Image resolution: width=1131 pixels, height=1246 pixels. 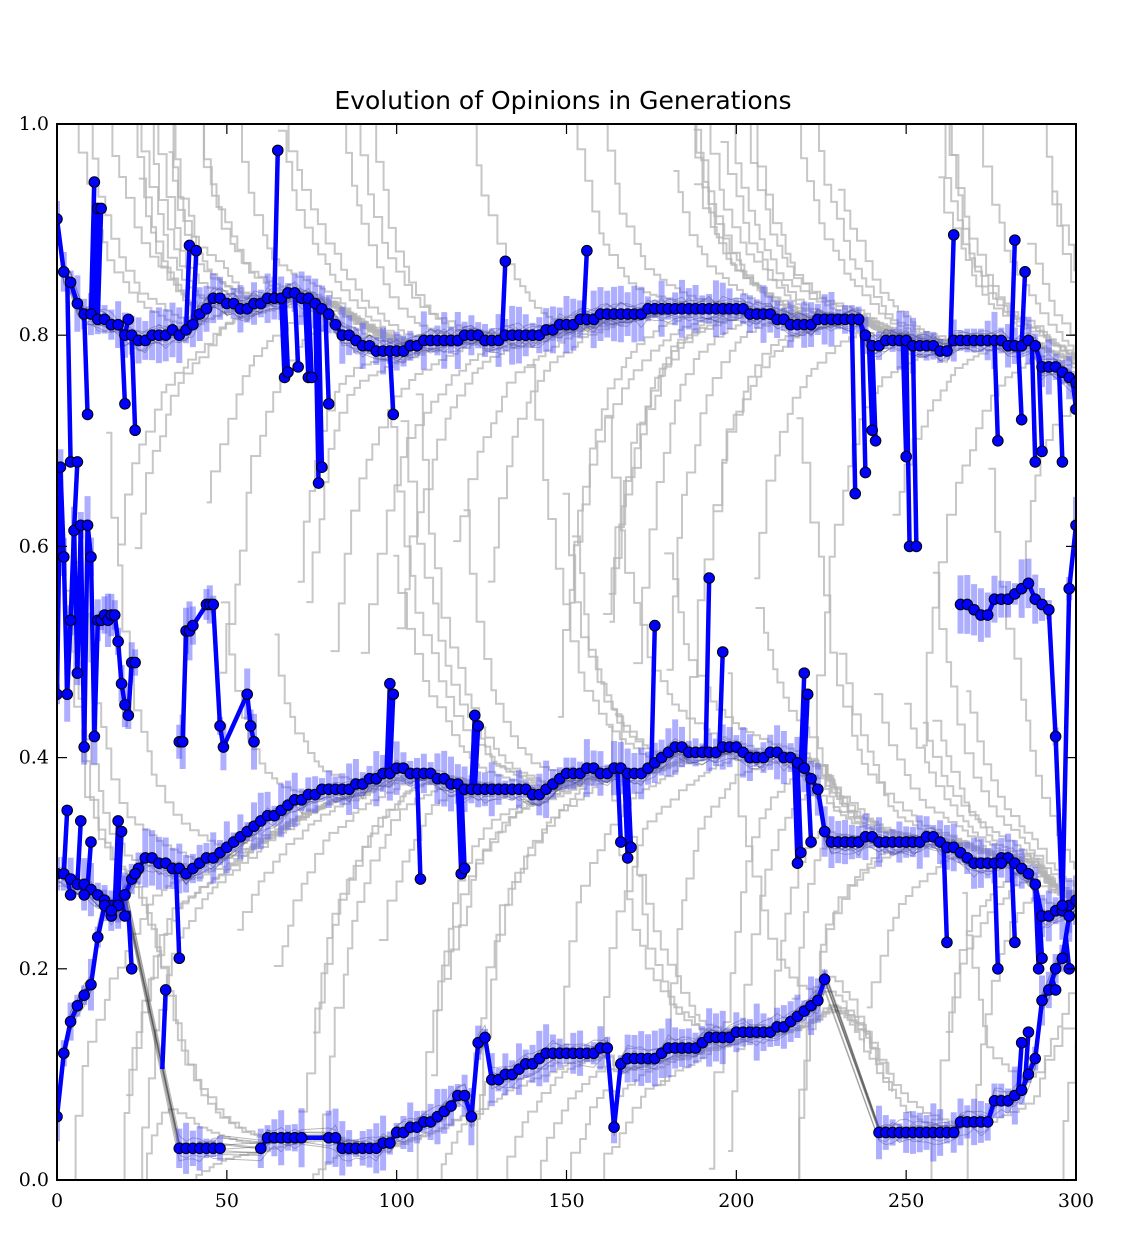 I want to click on x-tick-label: 150, so click(x=566, y=1201).